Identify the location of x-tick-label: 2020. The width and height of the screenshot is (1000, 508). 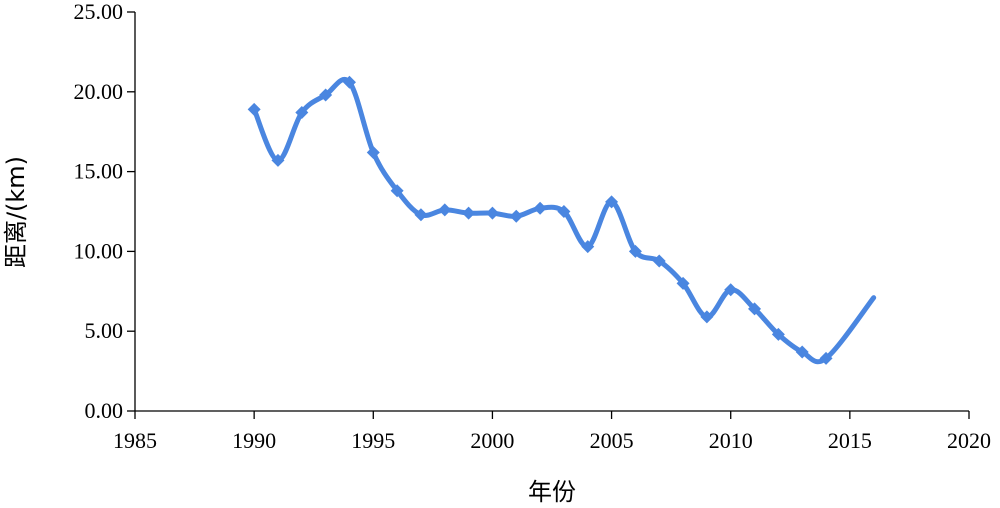
(969, 440).